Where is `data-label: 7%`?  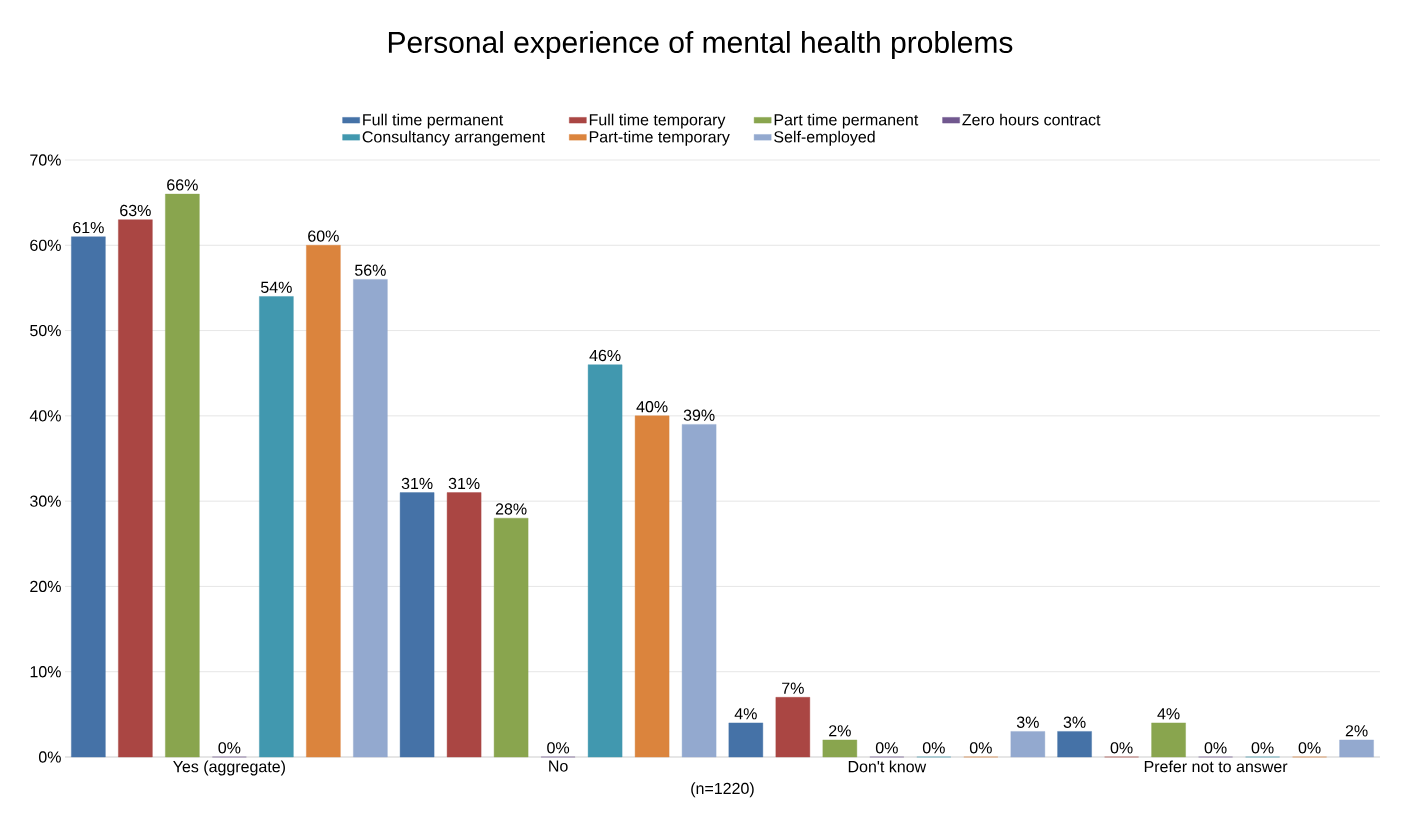 data-label: 7% is located at coordinates (793, 688).